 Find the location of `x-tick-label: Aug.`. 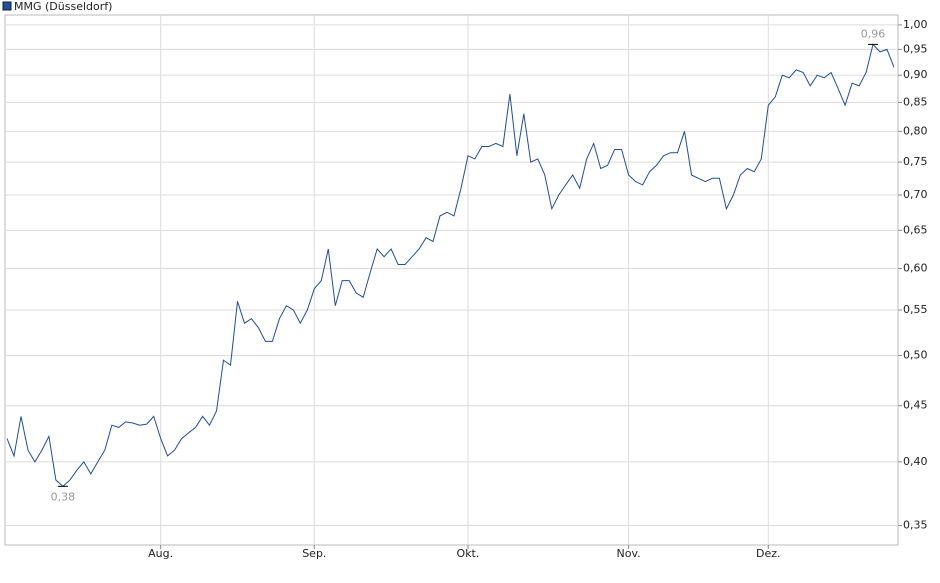

x-tick-label: Aug. is located at coordinates (160, 553).